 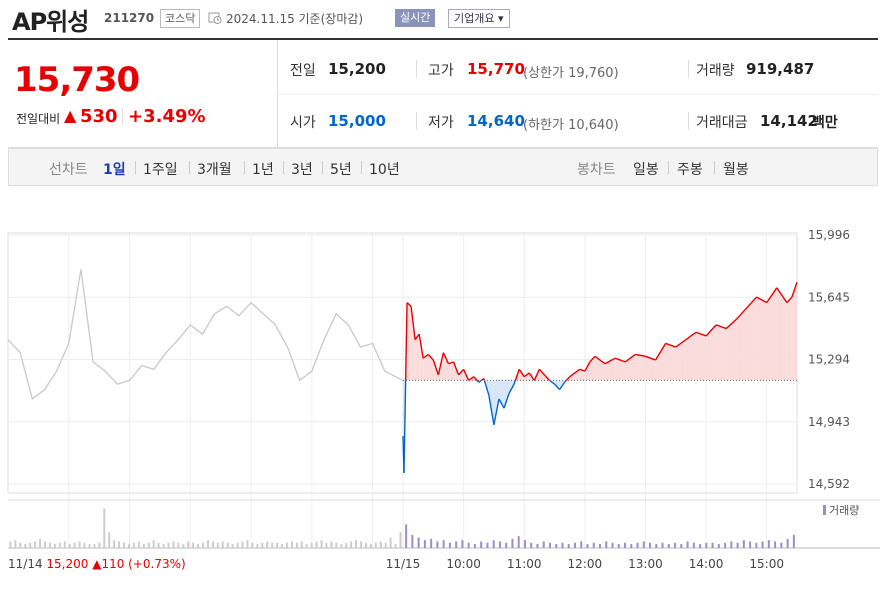 I want to click on date-text: 2024.11.15 기준(장마감), so click(x=295, y=19).